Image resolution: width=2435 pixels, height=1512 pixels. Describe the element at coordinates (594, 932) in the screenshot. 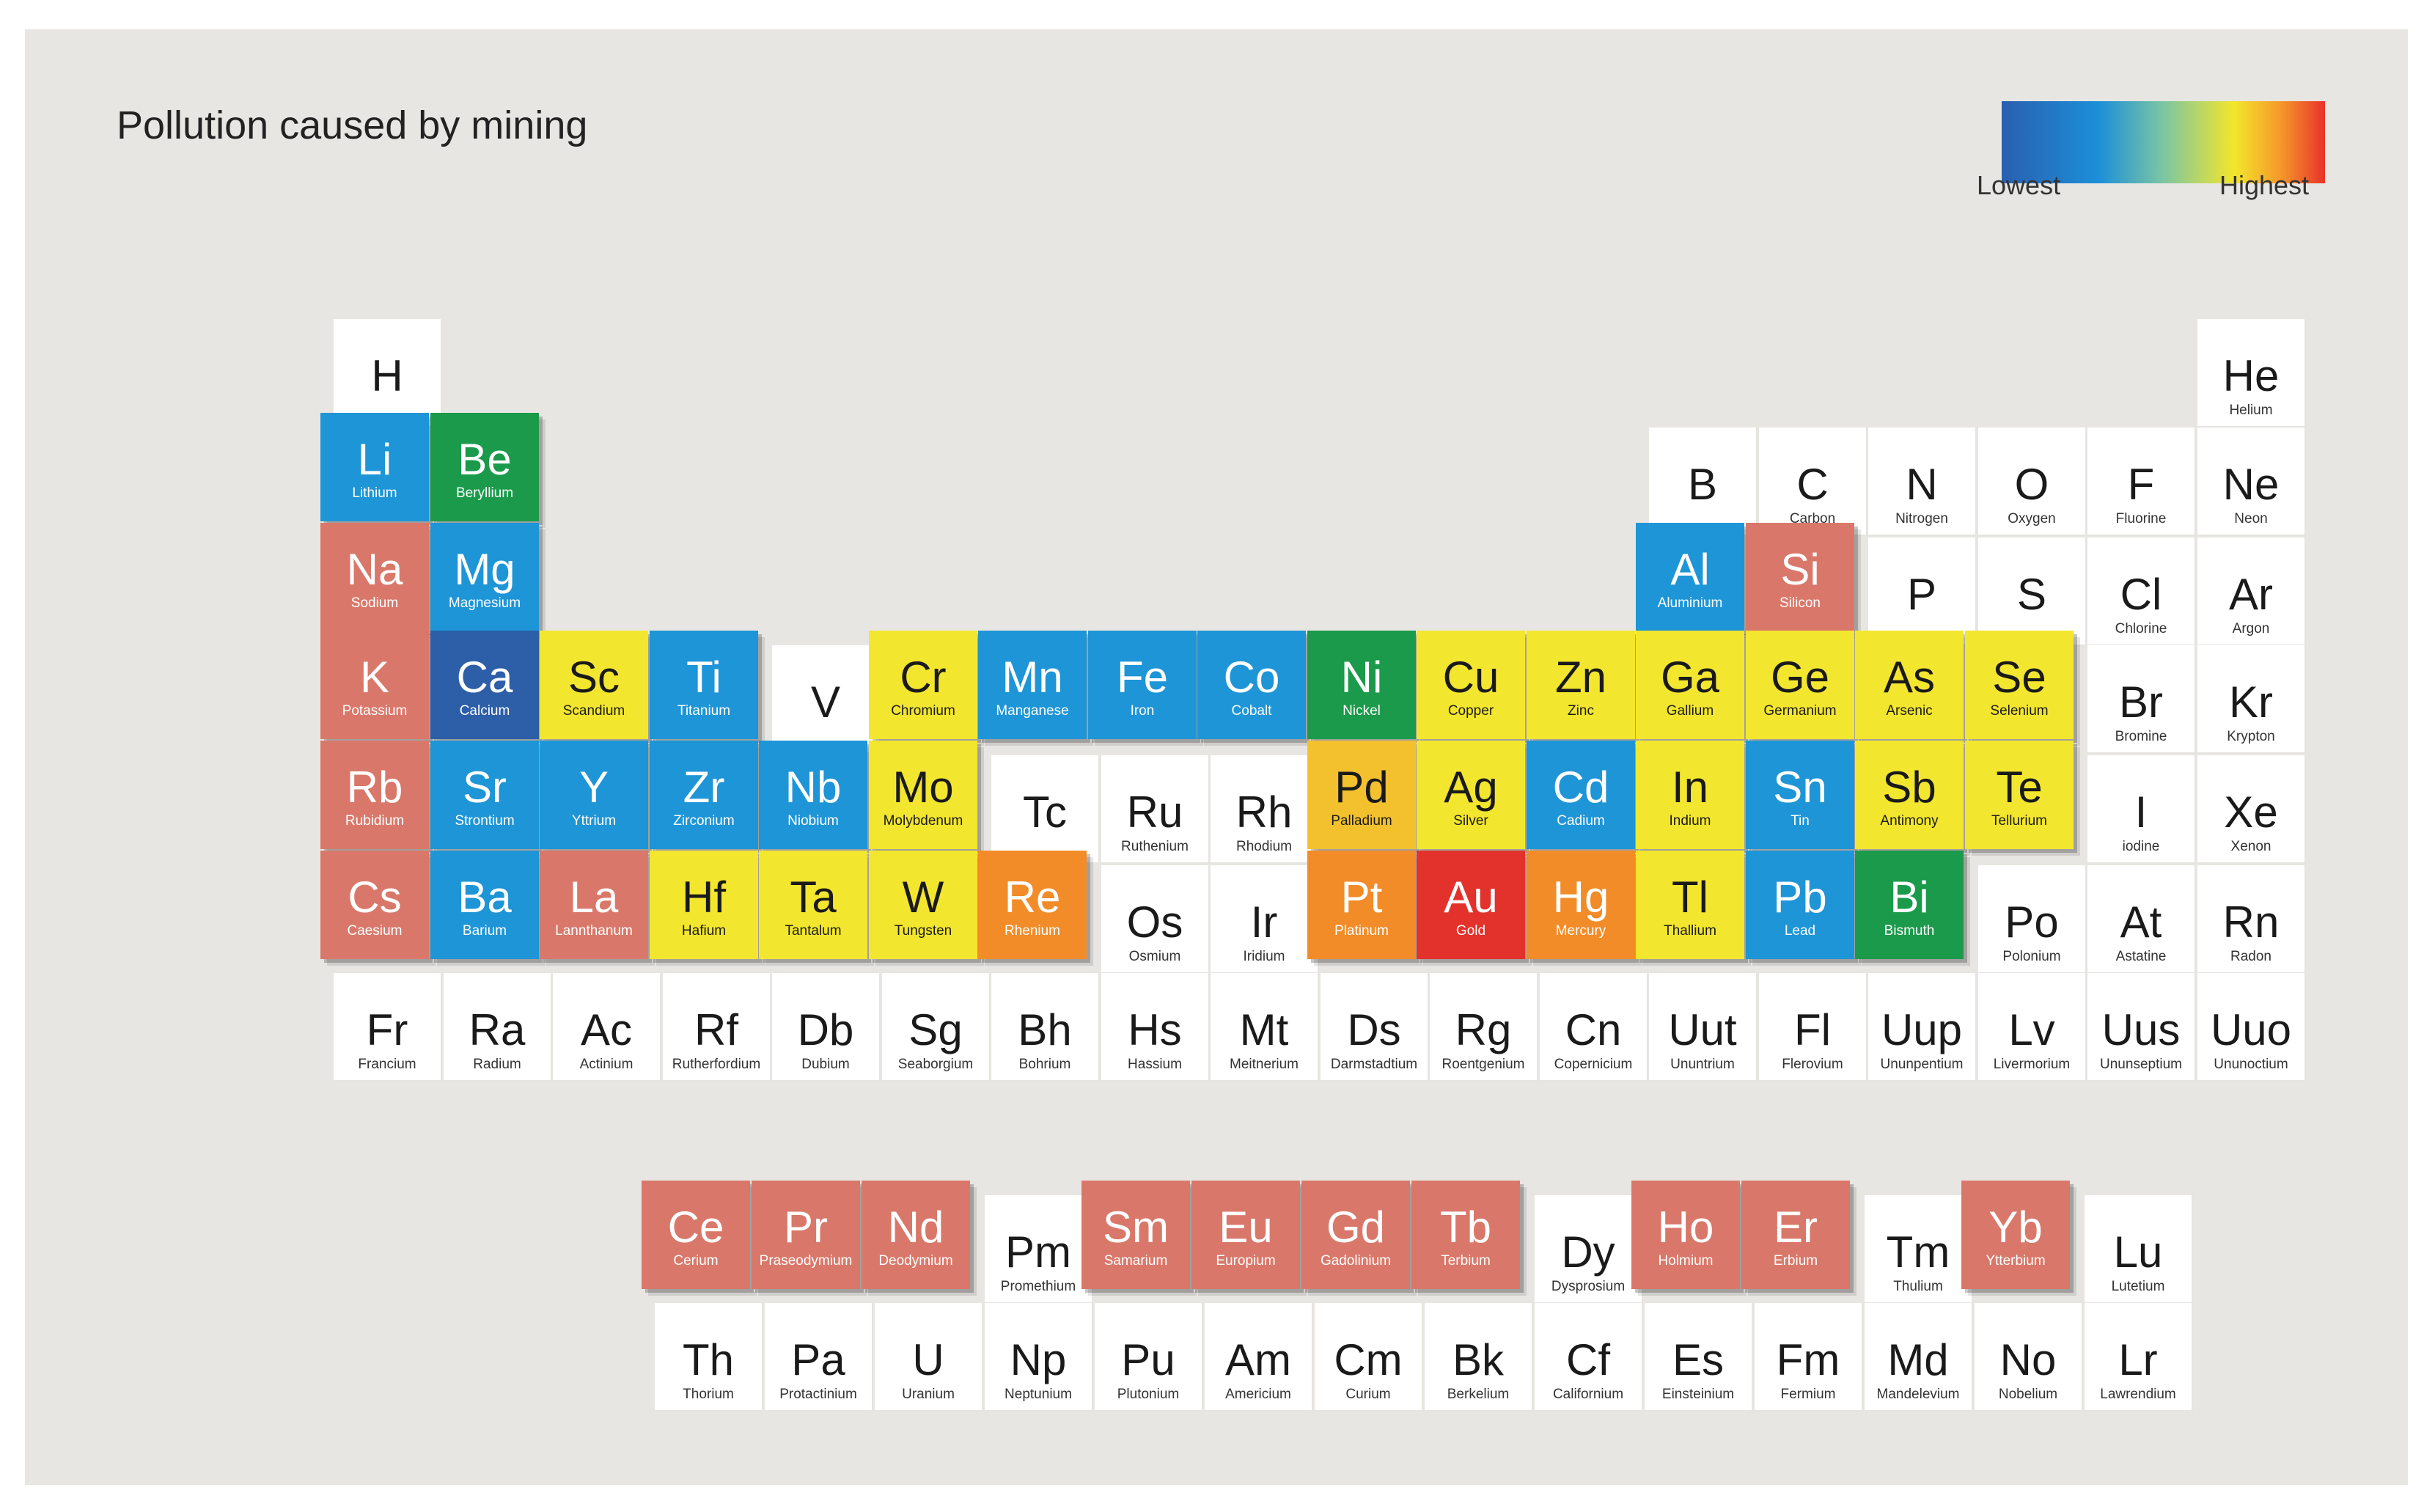

I see `element-name: Lannthanum` at that location.